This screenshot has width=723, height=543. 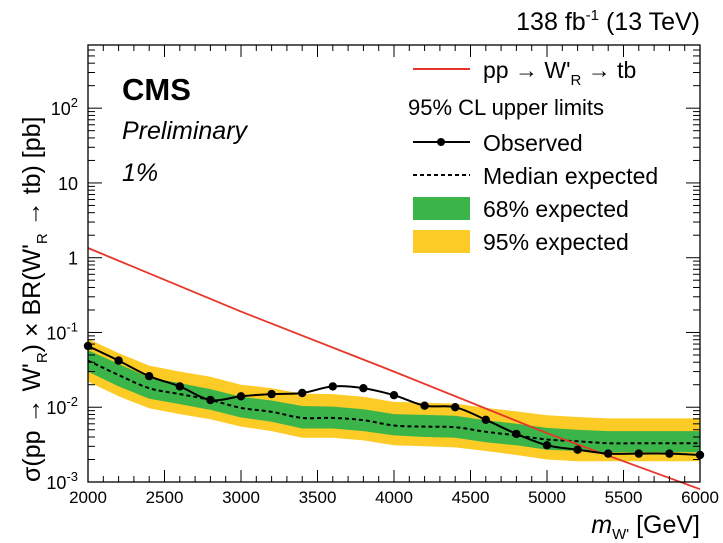 I want to click on x-tick-label: 2000, so click(x=88, y=497).